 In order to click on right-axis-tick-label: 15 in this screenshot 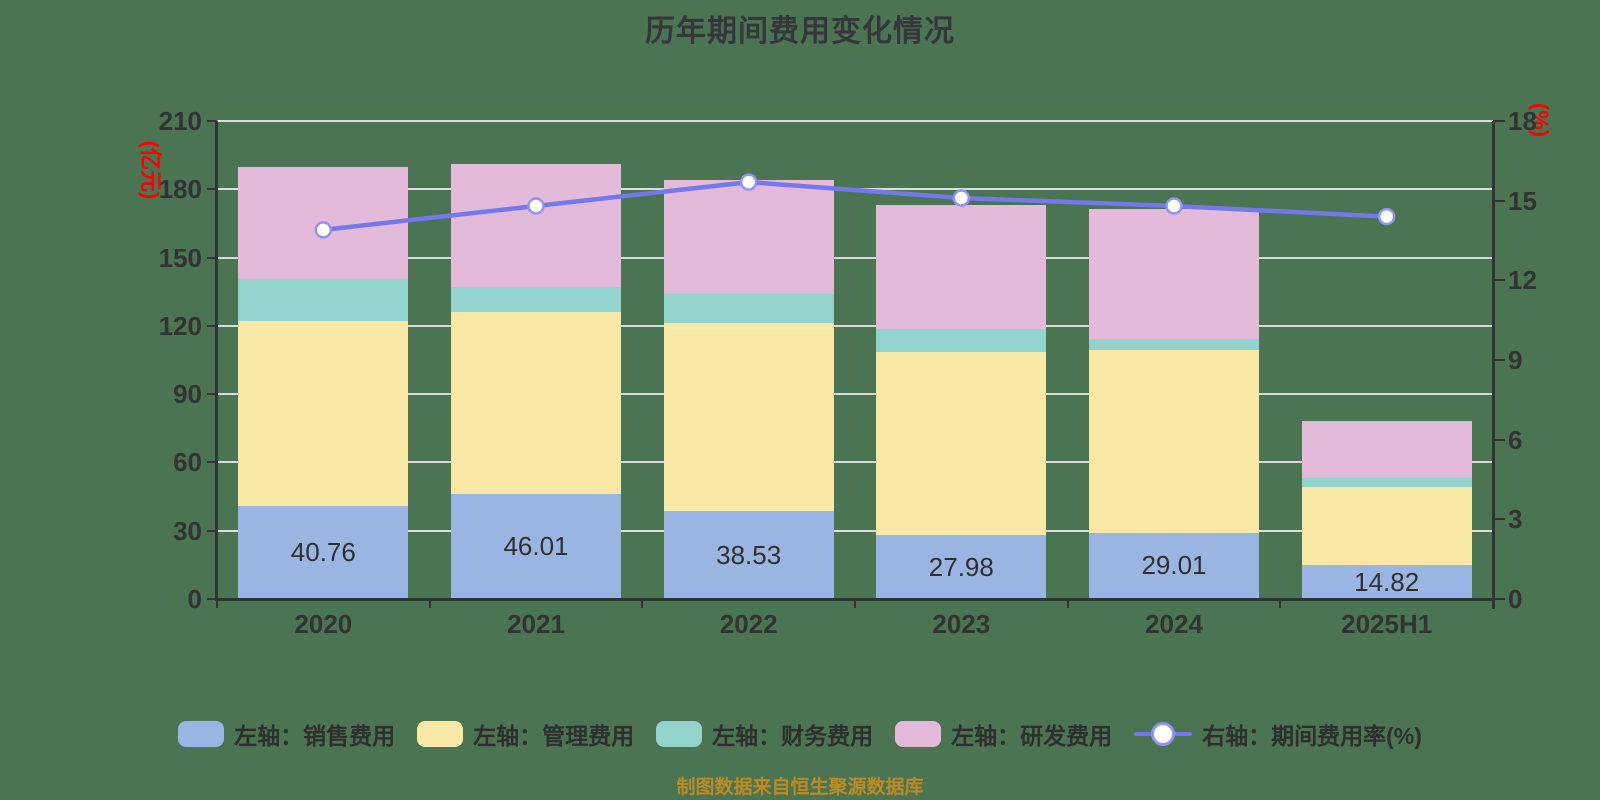, I will do `click(1522, 200)`.